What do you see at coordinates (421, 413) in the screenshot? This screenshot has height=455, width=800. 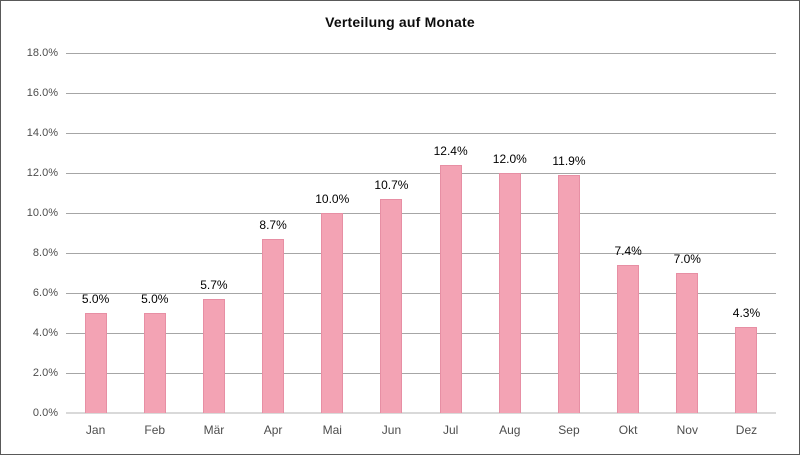 I see `x-axis-line` at bounding box center [421, 413].